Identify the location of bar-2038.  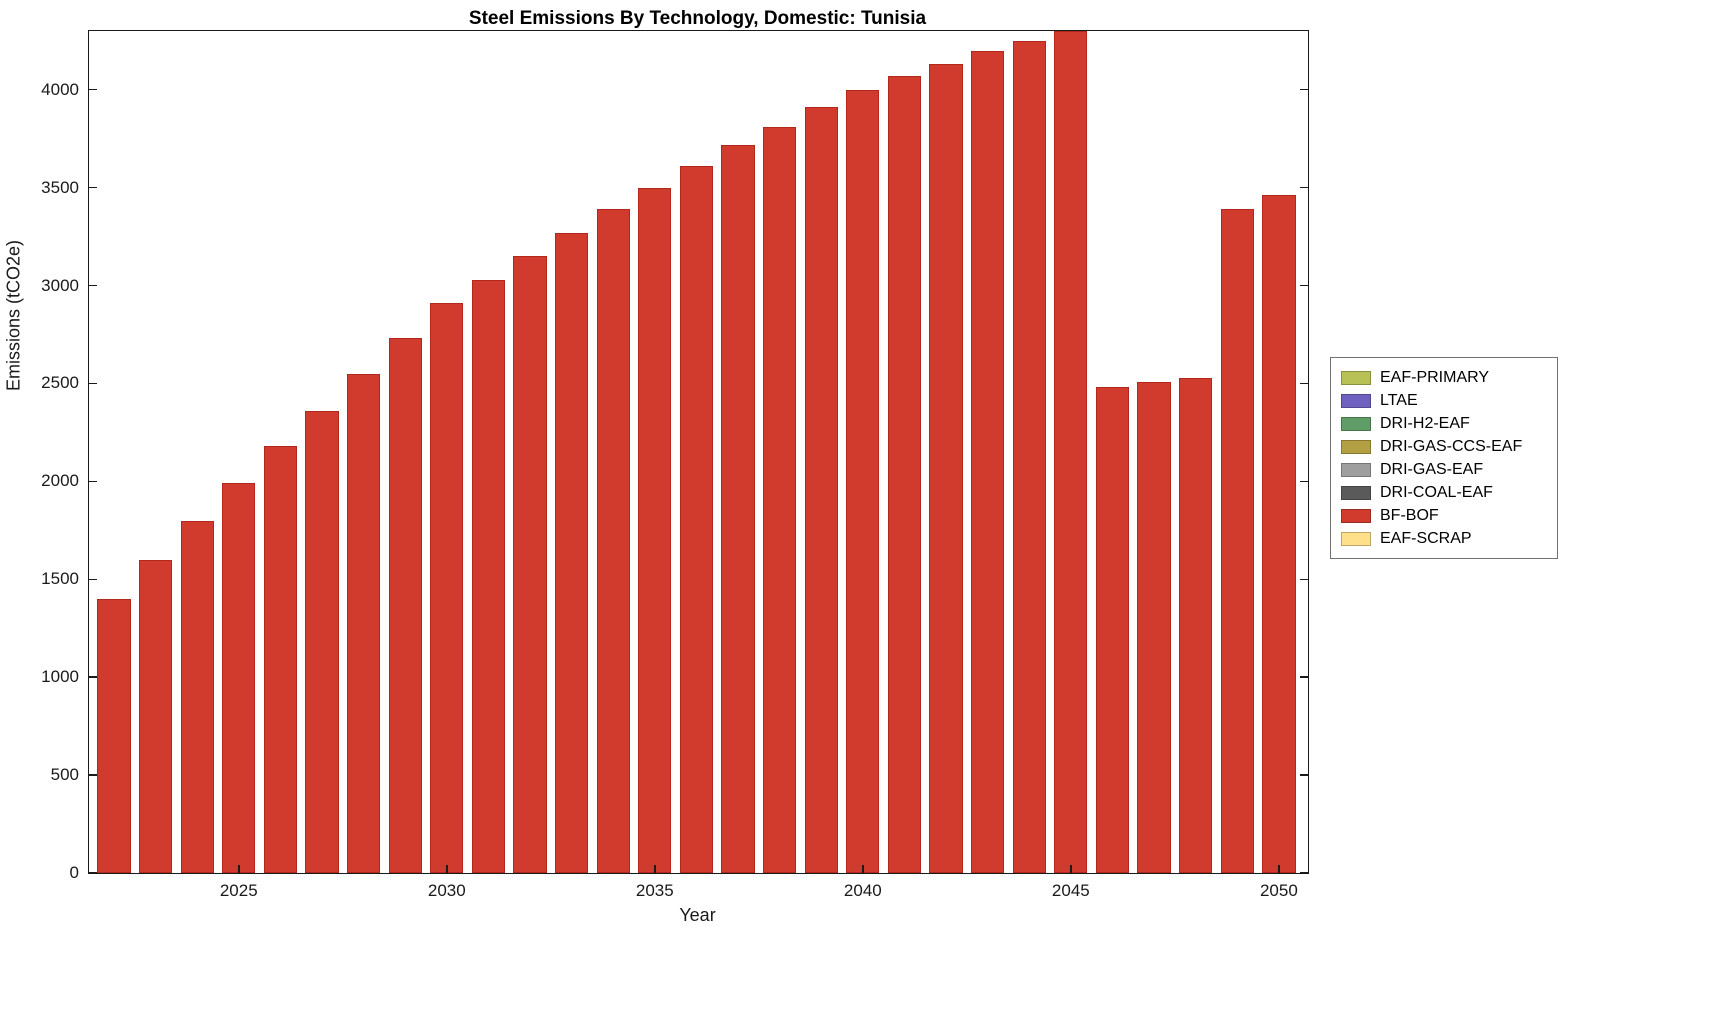
(779, 499).